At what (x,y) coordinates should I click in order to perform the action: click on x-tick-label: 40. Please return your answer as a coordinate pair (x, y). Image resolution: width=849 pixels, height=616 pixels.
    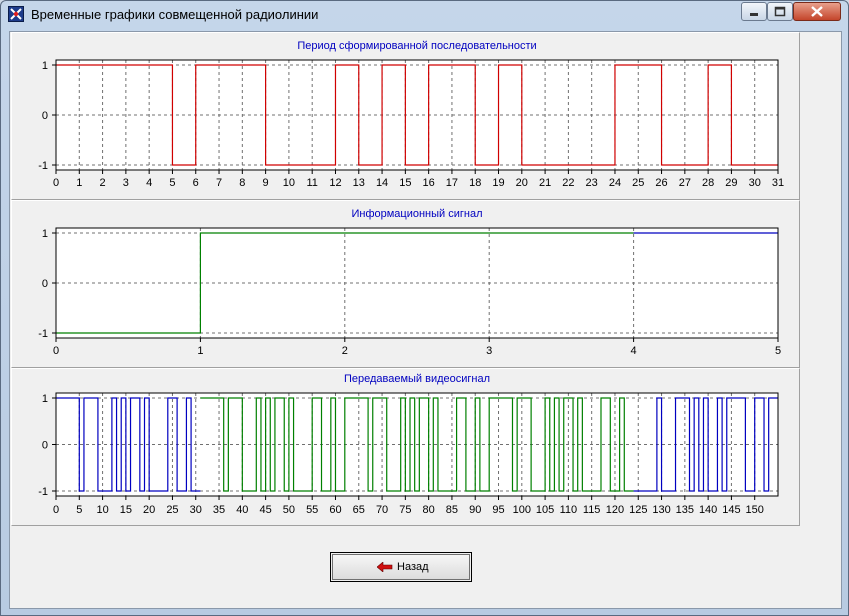
    Looking at the image, I should click on (242, 510).